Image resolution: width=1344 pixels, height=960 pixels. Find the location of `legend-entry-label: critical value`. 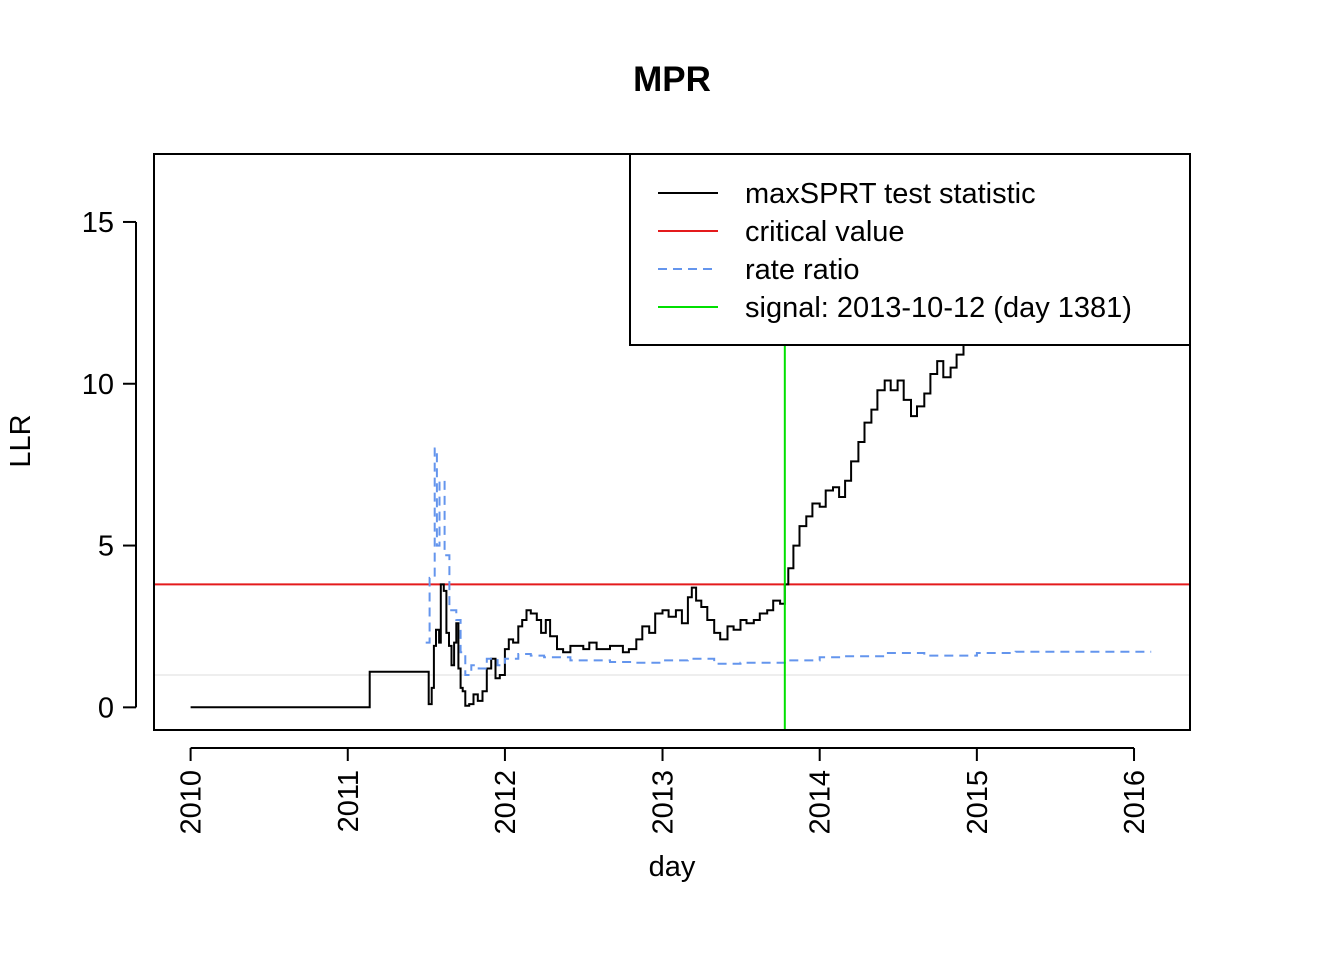

legend-entry-label: critical value is located at coordinates (825, 232).